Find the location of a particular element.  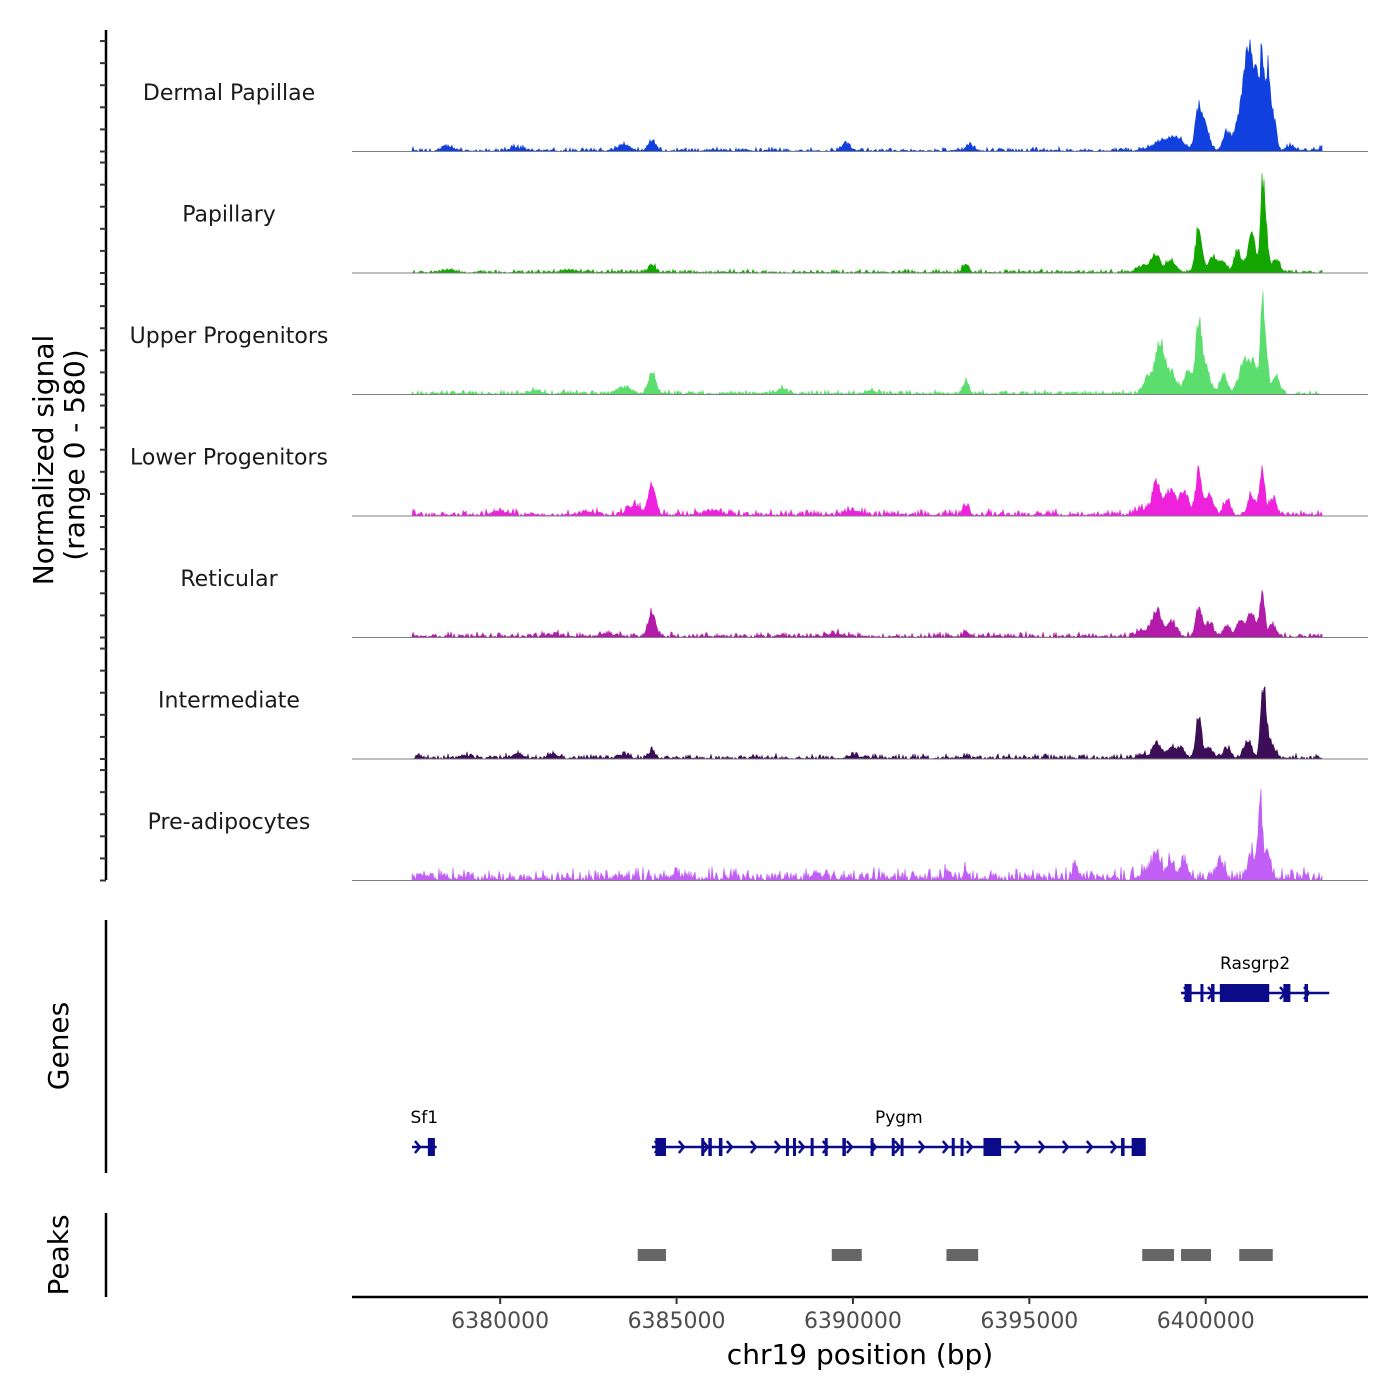

gene-label: Sf1 is located at coordinates (425, 1118).